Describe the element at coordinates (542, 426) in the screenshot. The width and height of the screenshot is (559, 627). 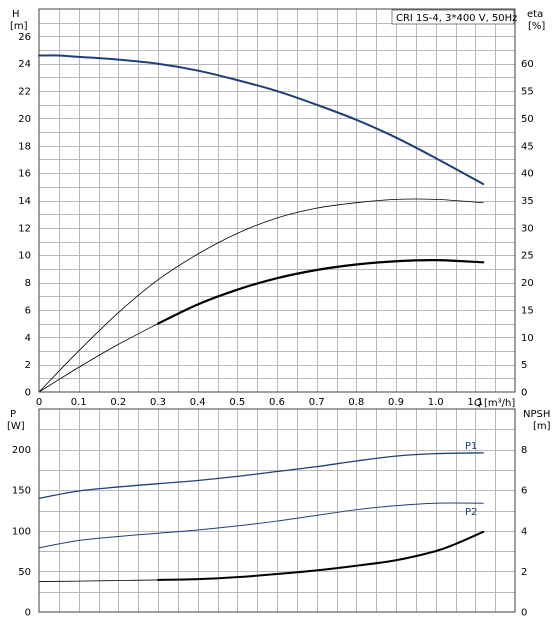
I see `npsh-axis-unit: [m]` at that location.